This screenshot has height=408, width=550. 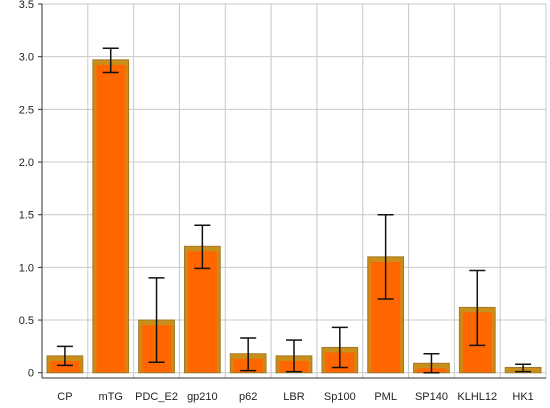 What do you see at coordinates (202, 397) in the screenshot?
I see `x-tick-label: gp210` at bounding box center [202, 397].